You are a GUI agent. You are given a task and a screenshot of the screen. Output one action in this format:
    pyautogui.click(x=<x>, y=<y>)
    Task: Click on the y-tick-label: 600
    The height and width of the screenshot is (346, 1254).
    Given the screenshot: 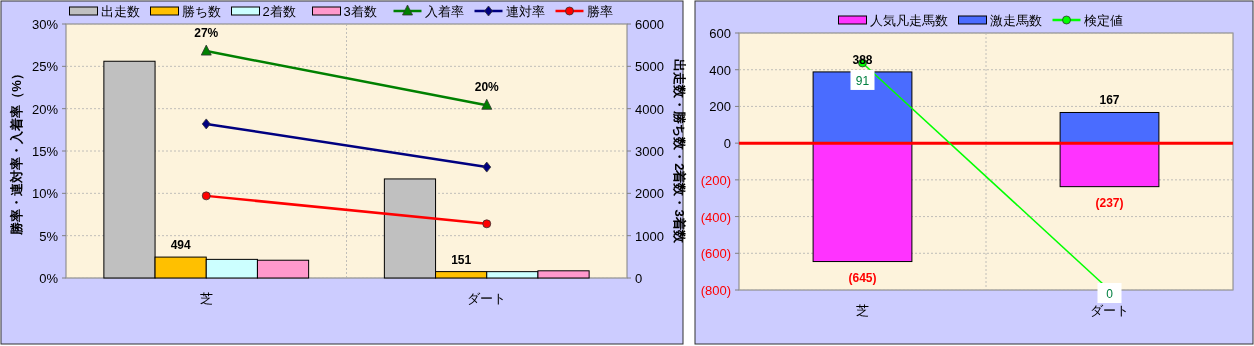 What is the action you would take?
    pyautogui.click(x=720, y=33)
    